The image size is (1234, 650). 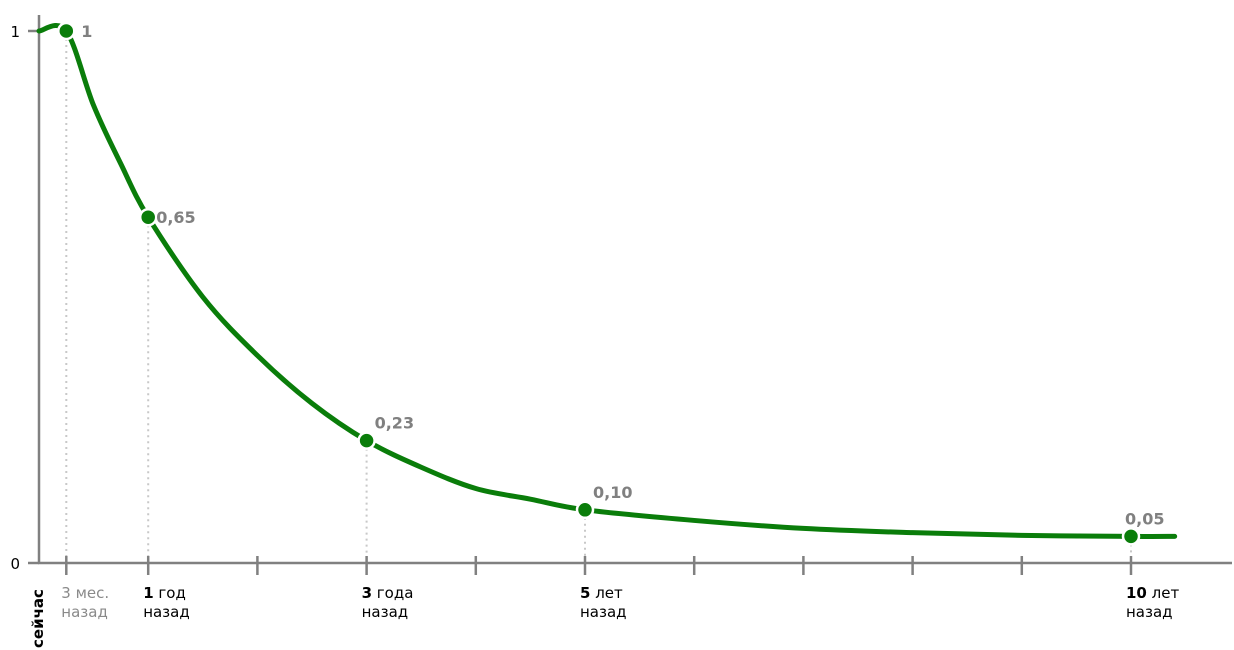 I want to click on y-axis-labels: 01, so click(x=15, y=298).